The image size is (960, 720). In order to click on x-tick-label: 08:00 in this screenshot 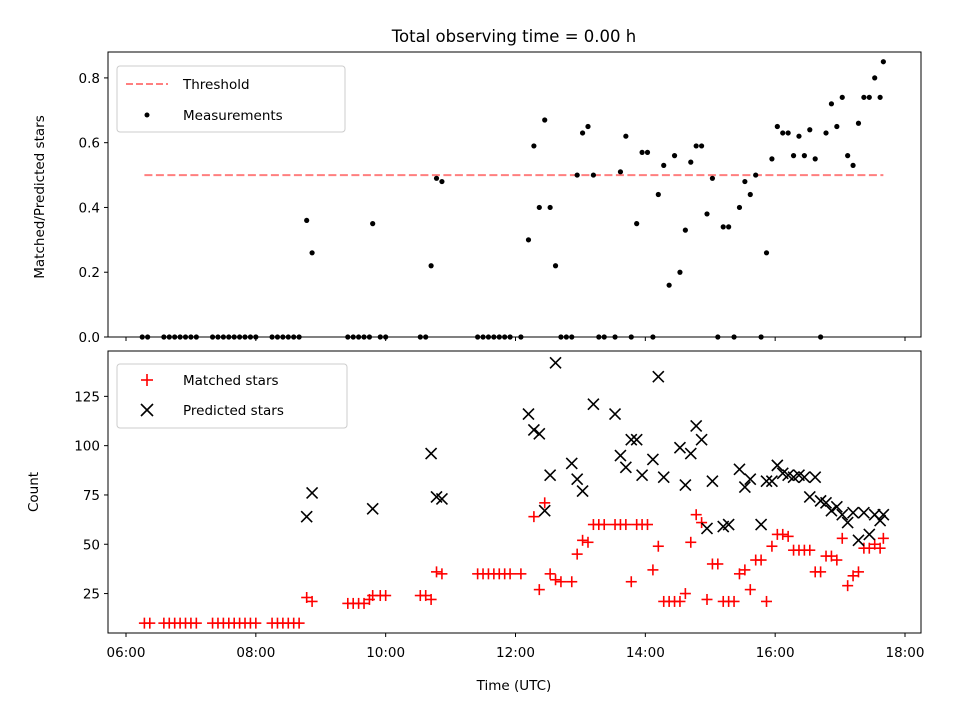, I will do `click(255, 653)`.